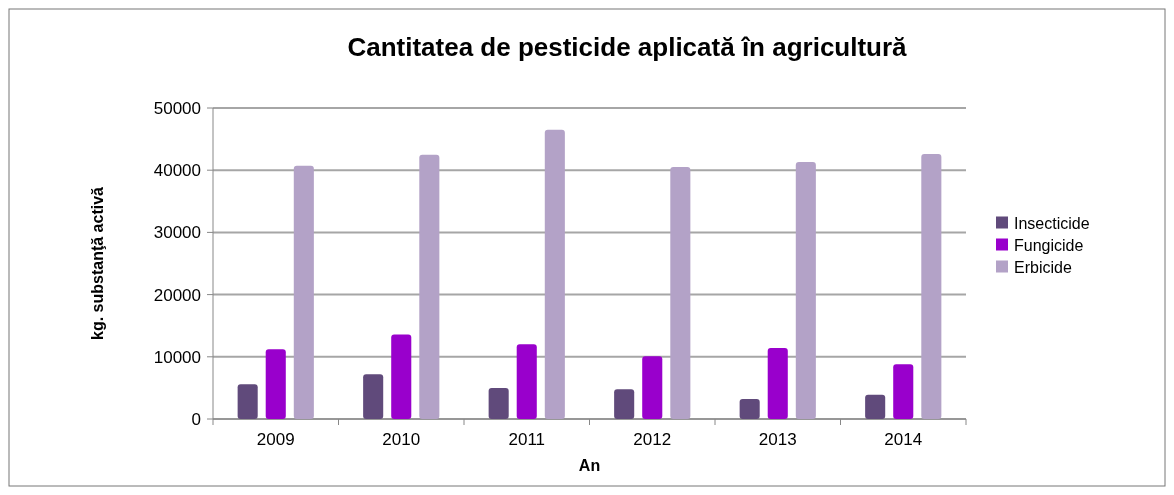  What do you see at coordinates (589, 465) in the screenshot?
I see `x-axis-title: An` at bounding box center [589, 465].